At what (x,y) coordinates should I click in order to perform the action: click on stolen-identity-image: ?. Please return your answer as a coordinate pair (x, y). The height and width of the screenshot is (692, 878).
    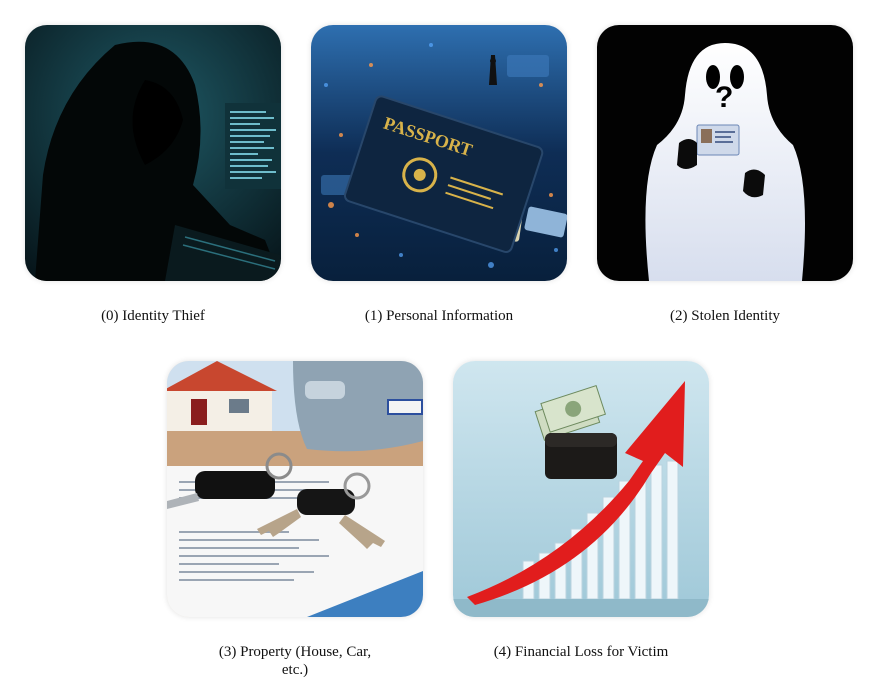
    Looking at the image, I should click on (725, 153).